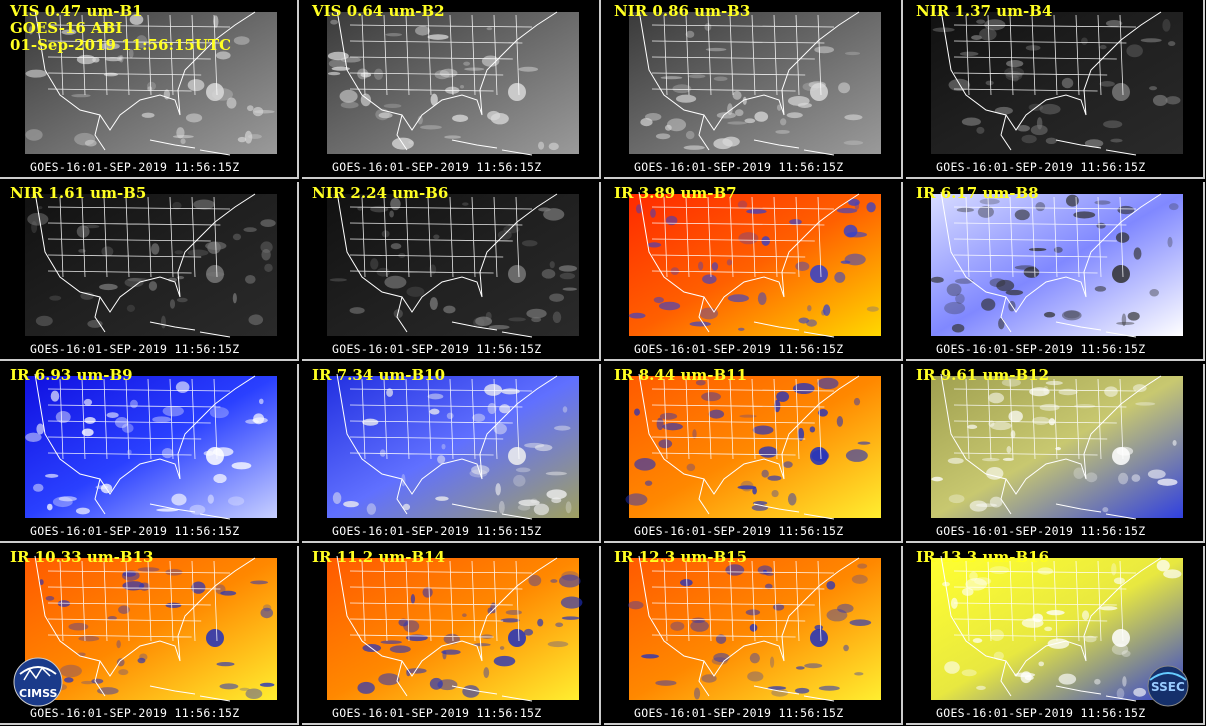 Image resolution: width=1206 pixels, height=726 pixels. Describe the element at coordinates (977, 193) in the screenshot. I see `band-label: IR 6.17 um-B8` at that location.